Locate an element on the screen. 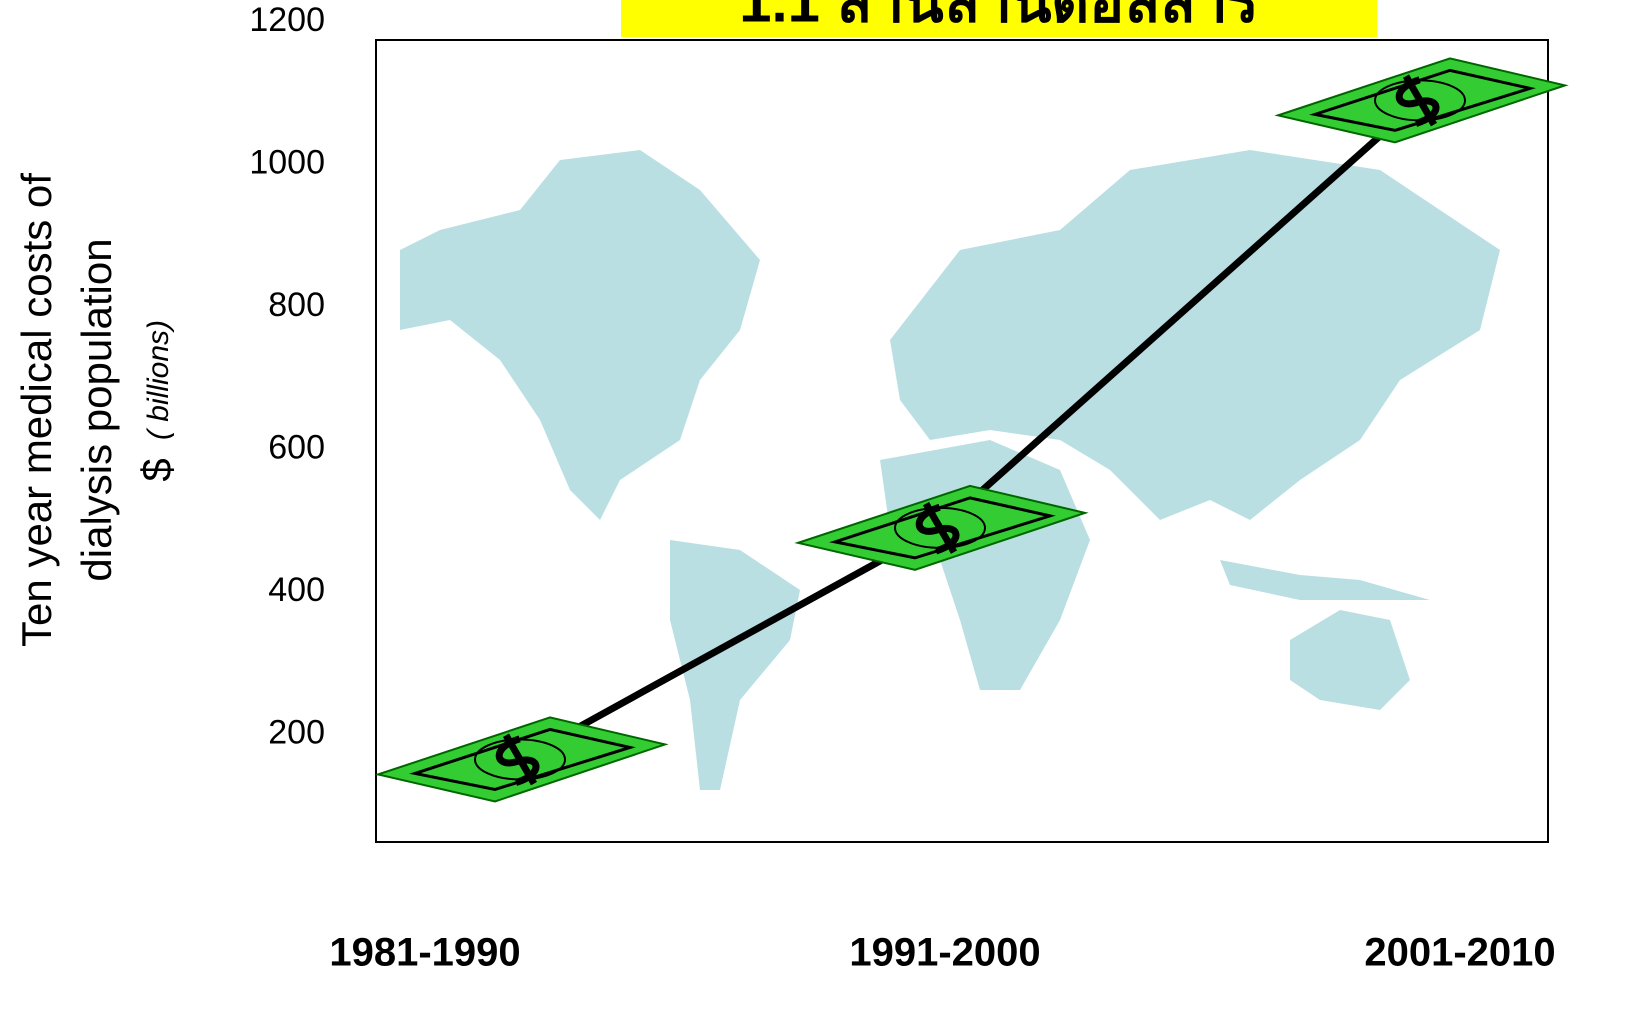 Image resolution: width=1628 pixels, height=1018 pixels. chart-title: 1.1 ล้านล้านดอลล่าร์ is located at coordinates (999, 17).